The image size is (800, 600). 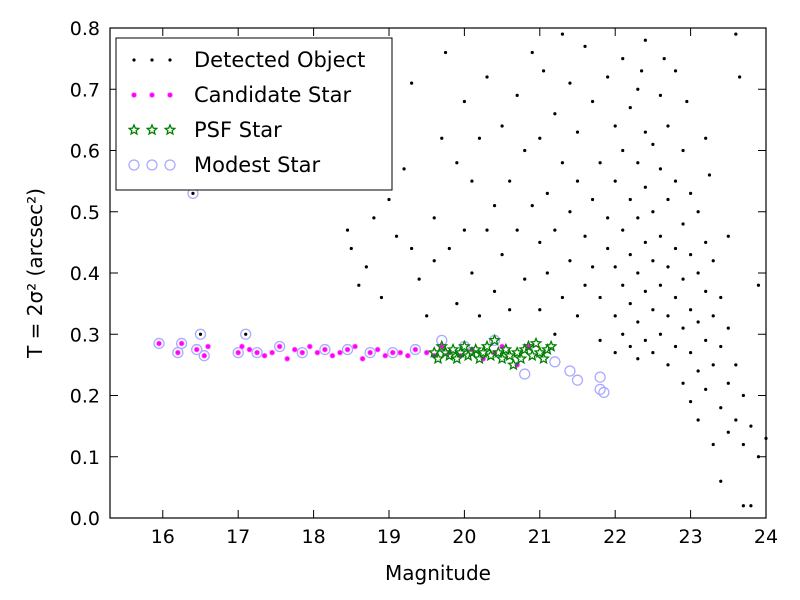 I want to click on y-axis-label: T = 2σ² (arcsec²), so click(x=35, y=273).